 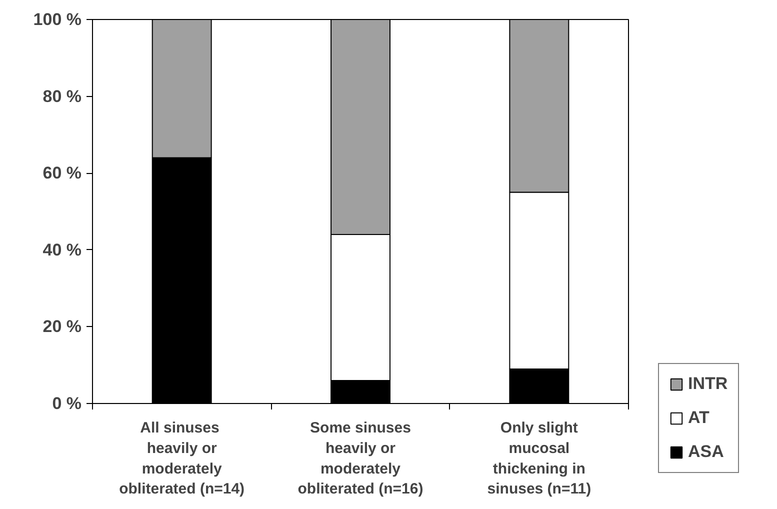 What do you see at coordinates (62, 173) in the screenshot?
I see `y-tick-label: 60 %` at bounding box center [62, 173].